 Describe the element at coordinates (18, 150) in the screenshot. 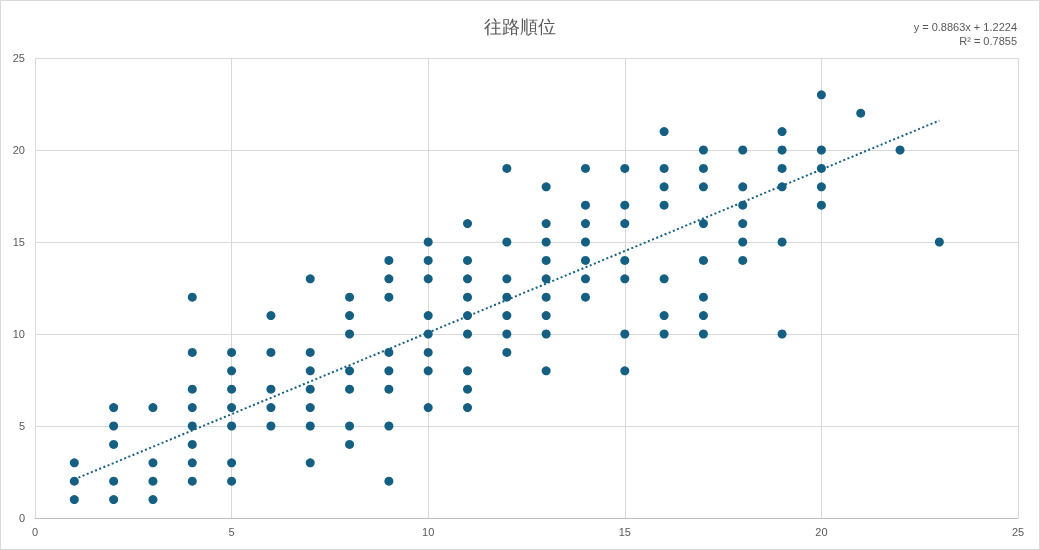

I see `y-tick-label: 20` at that location.